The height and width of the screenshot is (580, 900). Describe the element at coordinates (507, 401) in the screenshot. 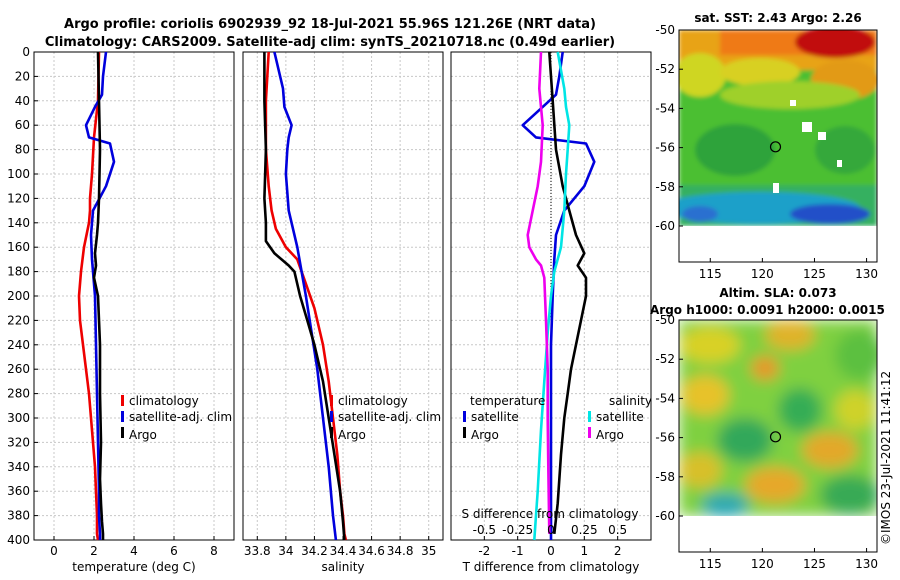

I see `legend-title-temperature: temperature` at that location.